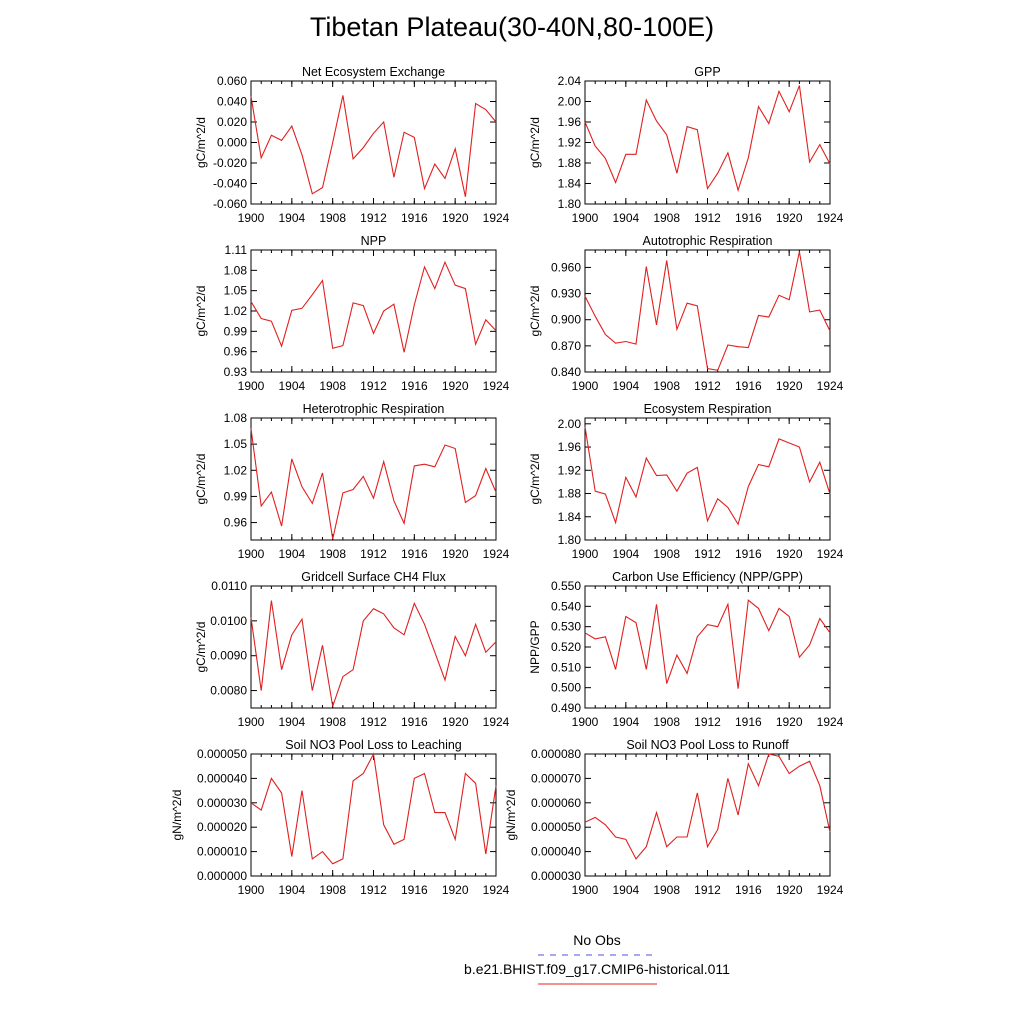 The image size is (1024, 1024). Describe the element at coordinates (374, 241) in the screenshot. I see `chart-title: NPP` at that location.